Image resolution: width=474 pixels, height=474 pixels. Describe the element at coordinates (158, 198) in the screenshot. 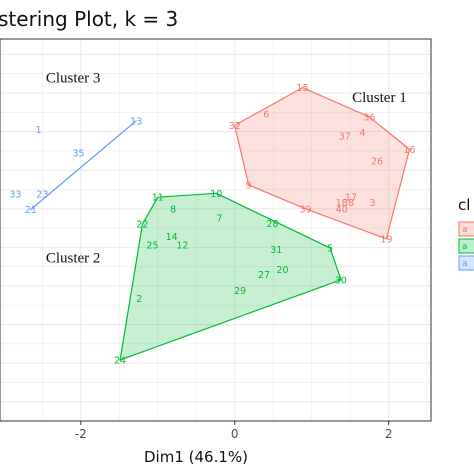

I see `point-label-11: 11` at that location.